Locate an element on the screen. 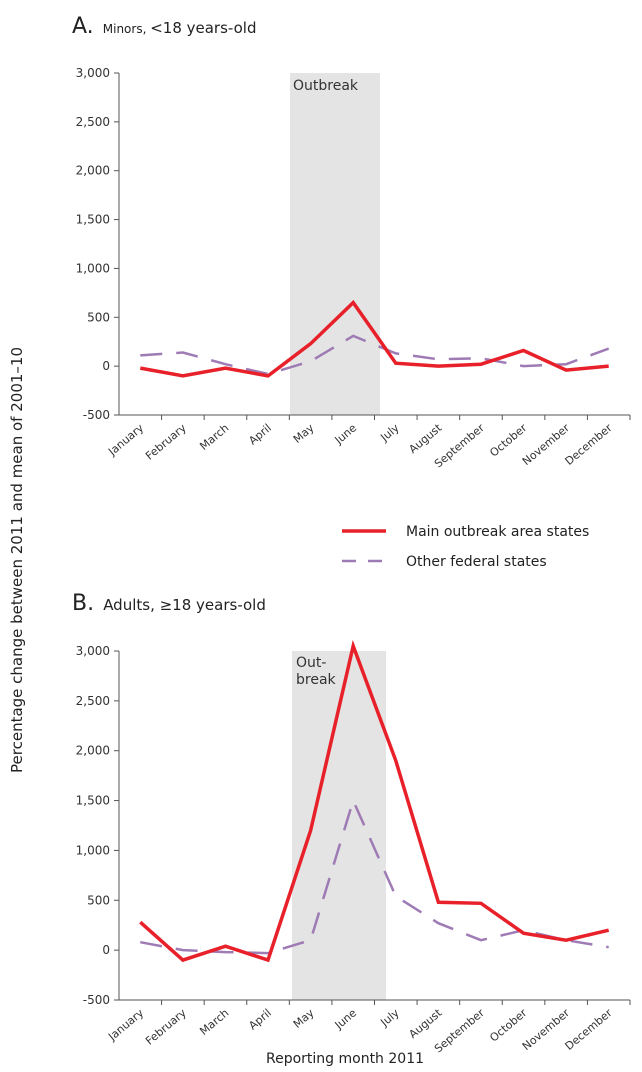 Image resolution: width=642 pixels, height=1072 pixels. panel-a-title: A. Minors, <18 years-old is located at coordinates (164, 26).